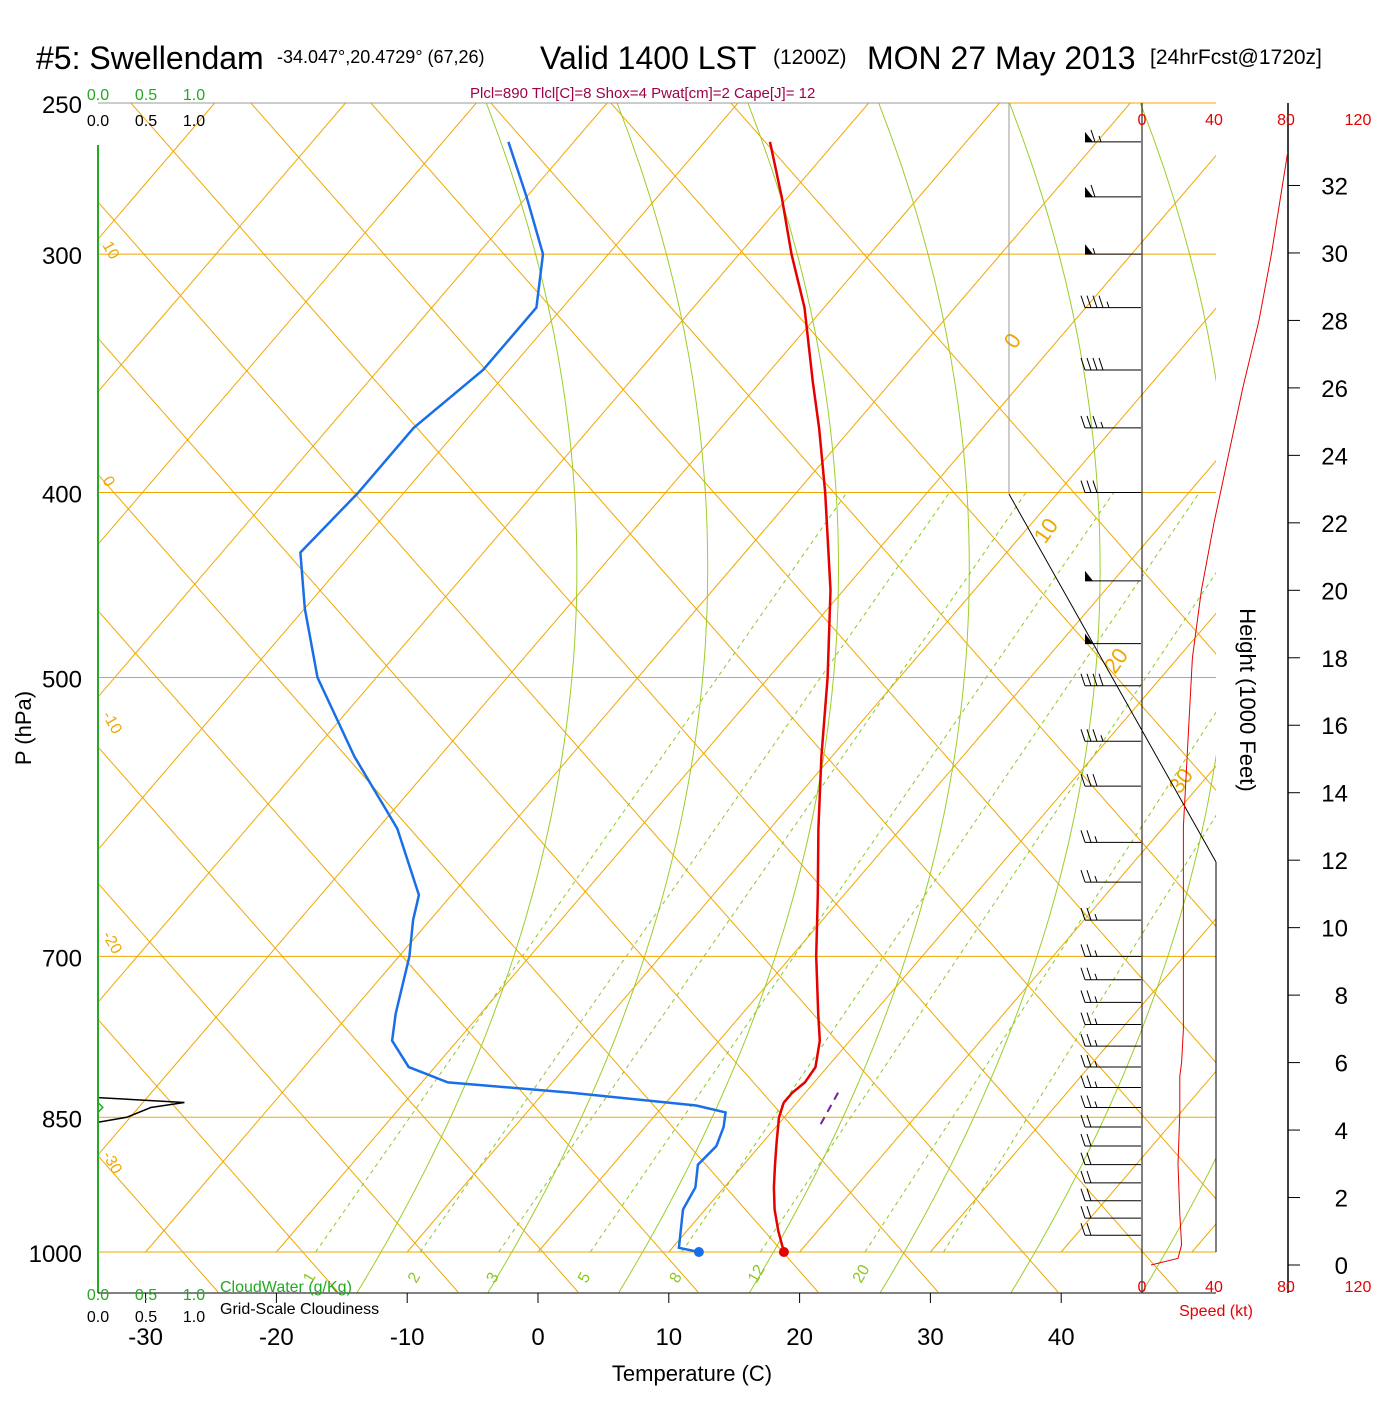 The width and height of the screenshot is (1400, 1405). Describe the element at coordinates (757, 1274) in the screenshot. I see `mixing-ratio-label: 12` at that location.